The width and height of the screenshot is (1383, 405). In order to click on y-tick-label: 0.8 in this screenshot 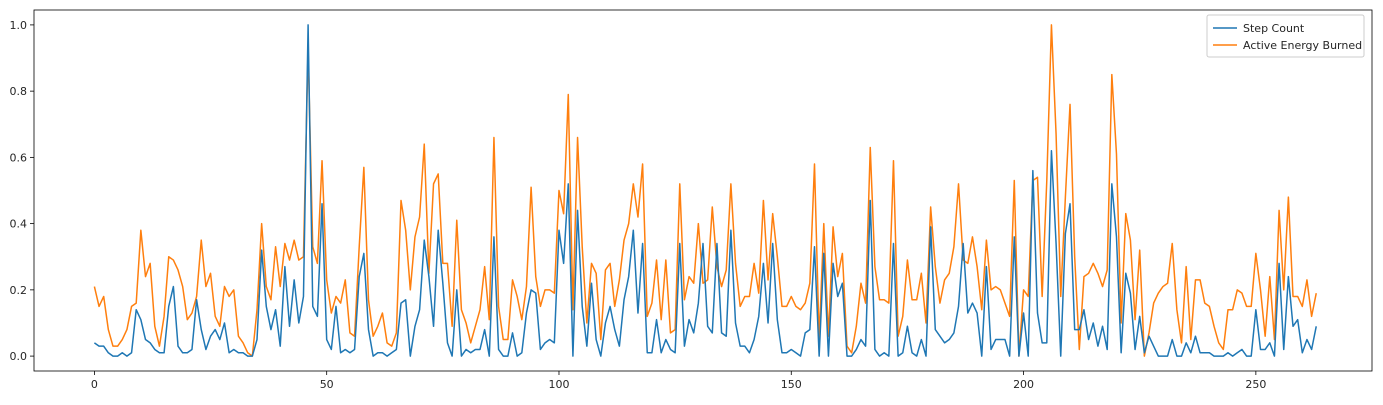, I will do `click(19, 91)`.